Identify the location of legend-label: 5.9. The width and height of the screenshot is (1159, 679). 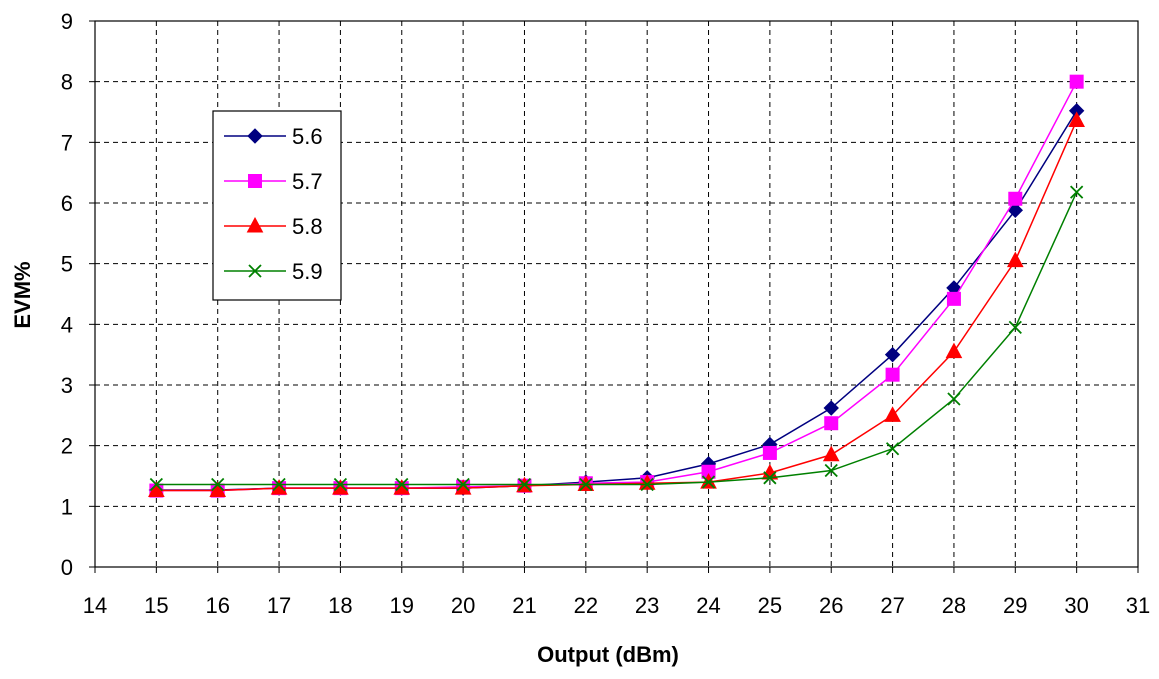
(307, 271).